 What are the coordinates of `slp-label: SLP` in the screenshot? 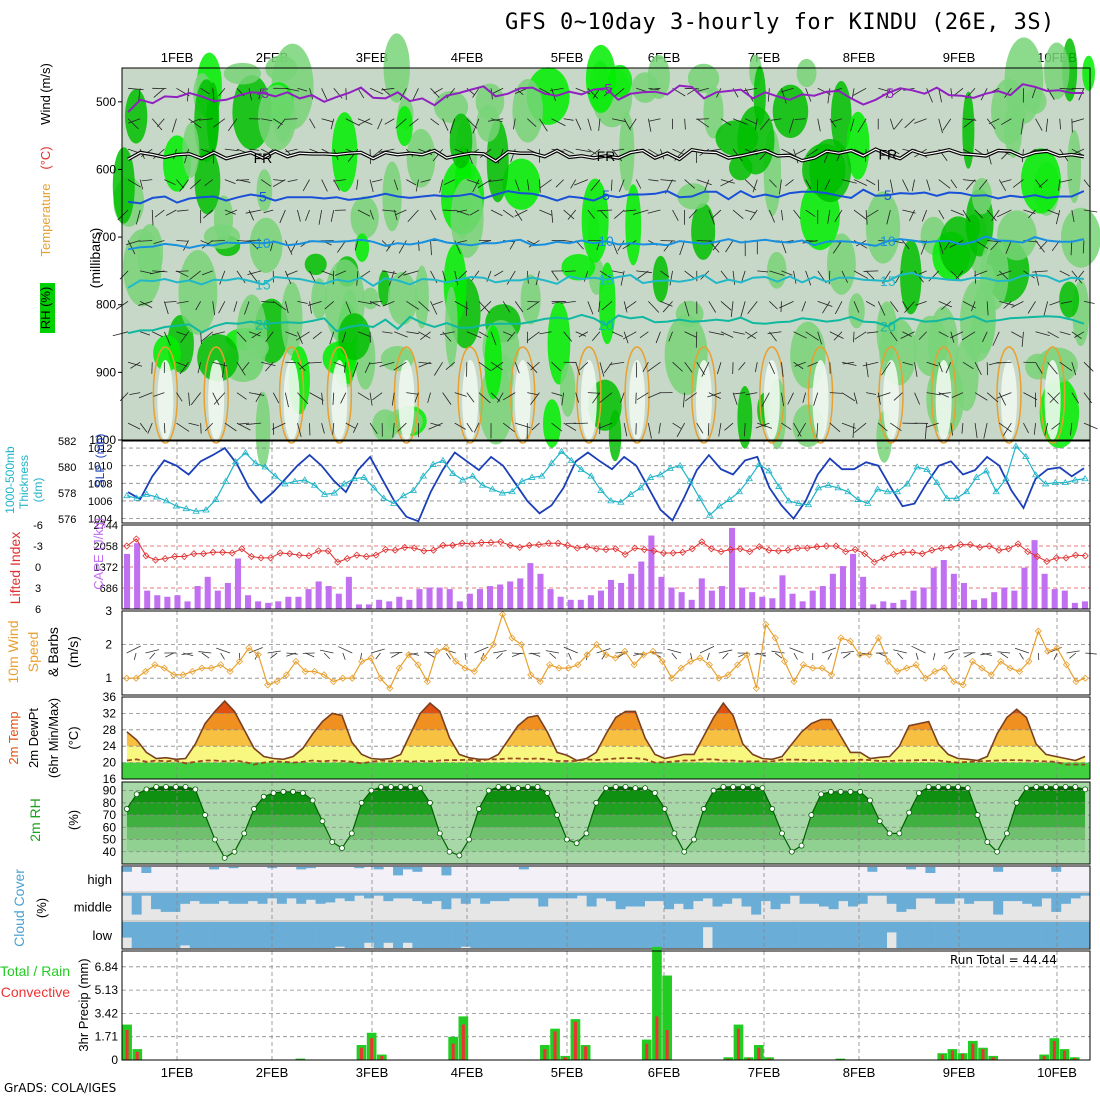 It's located at (100, 476).